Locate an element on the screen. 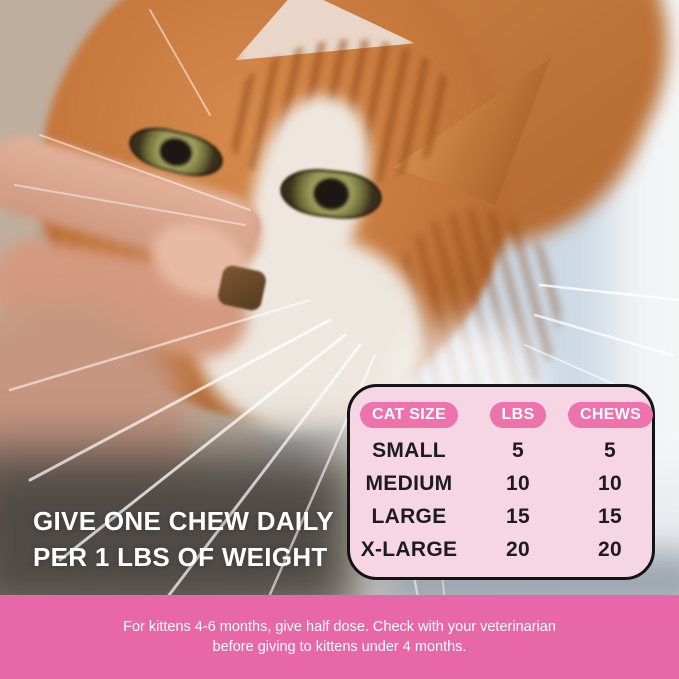  header-pill-cat-size: CAT SIZE is located at coordinates (409, 415).